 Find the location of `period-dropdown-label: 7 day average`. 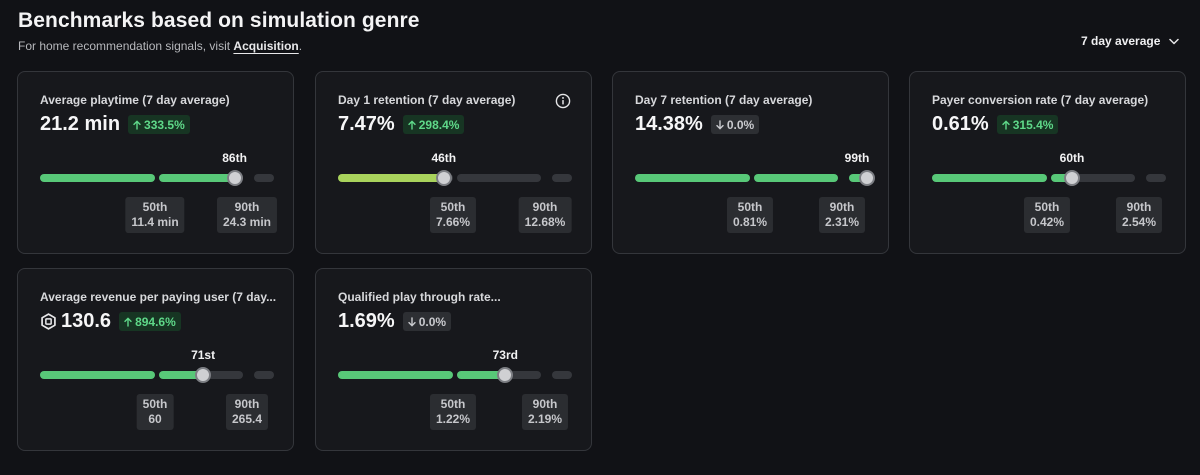

period-dropdown-label: 7 day average is located at coordinates (1121, 41).